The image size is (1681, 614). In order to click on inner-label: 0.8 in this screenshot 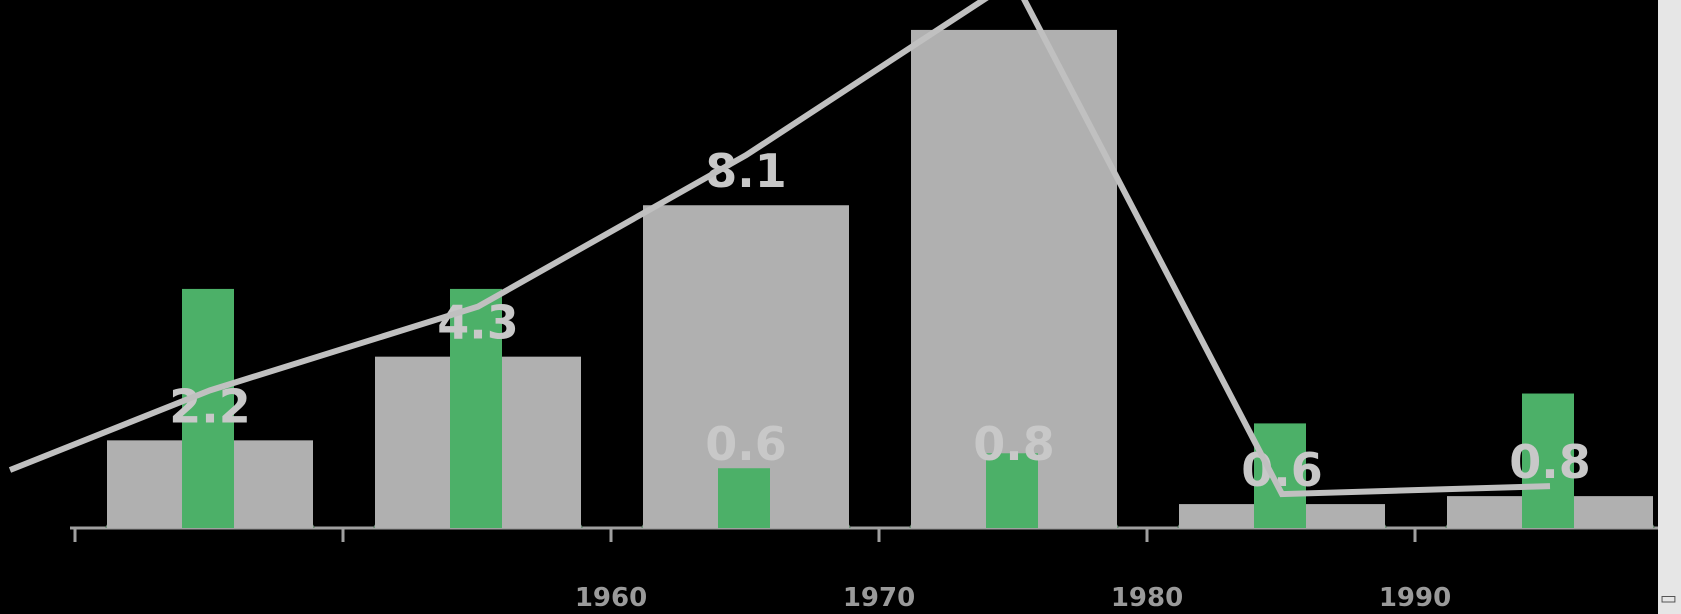, I will do `click(1014, 444)`.